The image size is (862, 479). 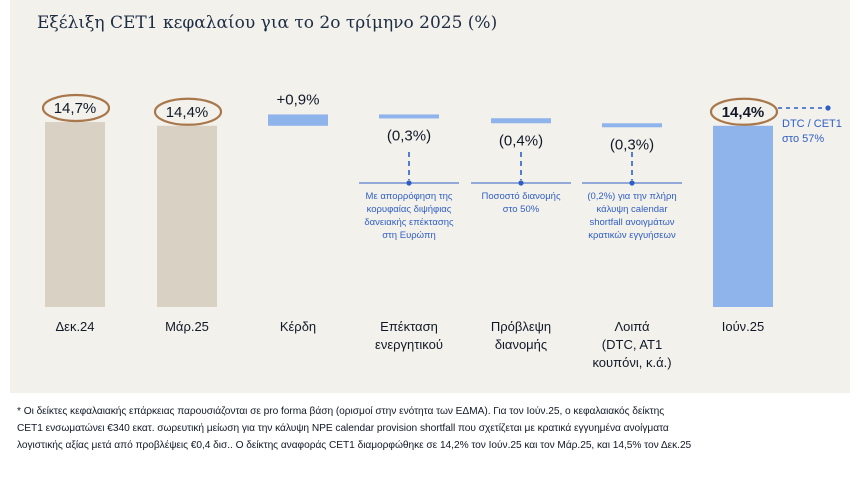 I want to click on annotation-text: Με απορρόφηση της, so click(x=409, y=196).